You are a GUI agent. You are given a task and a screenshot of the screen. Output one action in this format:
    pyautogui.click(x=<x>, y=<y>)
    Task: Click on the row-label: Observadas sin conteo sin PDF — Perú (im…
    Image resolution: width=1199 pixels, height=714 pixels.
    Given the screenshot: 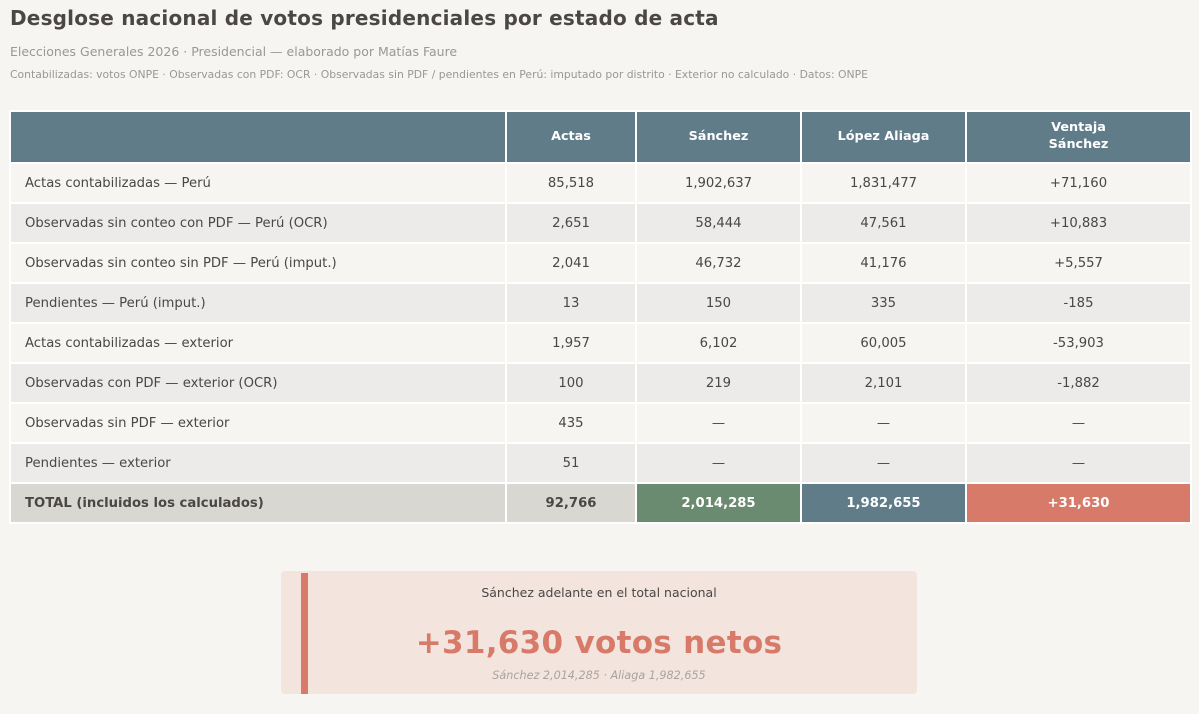 What is the action you would take?
    pyautogui.click(x=258, y=263)
    